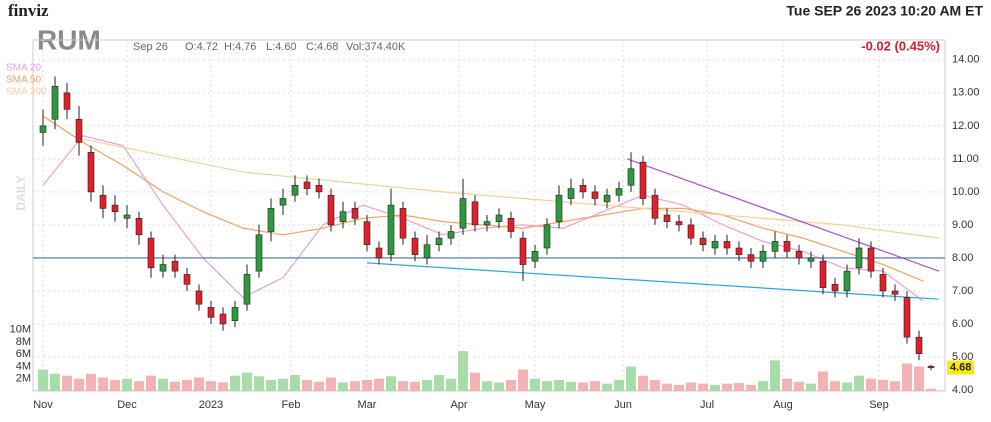  I want to click on y-tick-label: 6.00, so click(962, 324).